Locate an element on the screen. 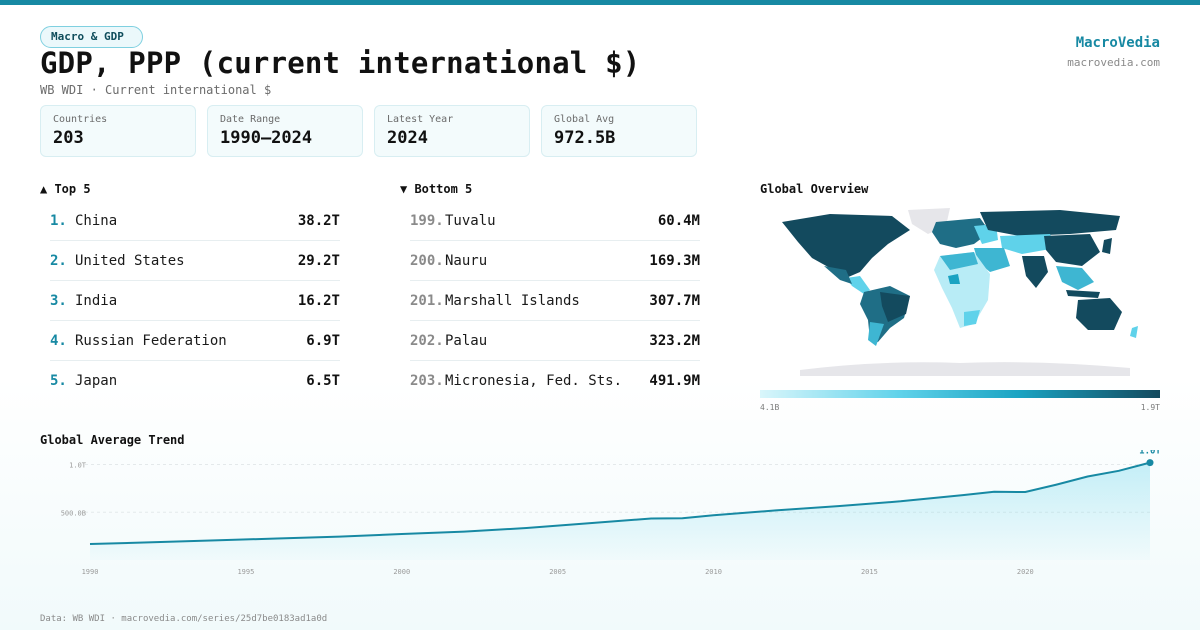 The height and width of the screenshot is (630, 1200). country-name: Palau is located at coordinates (466, 340).